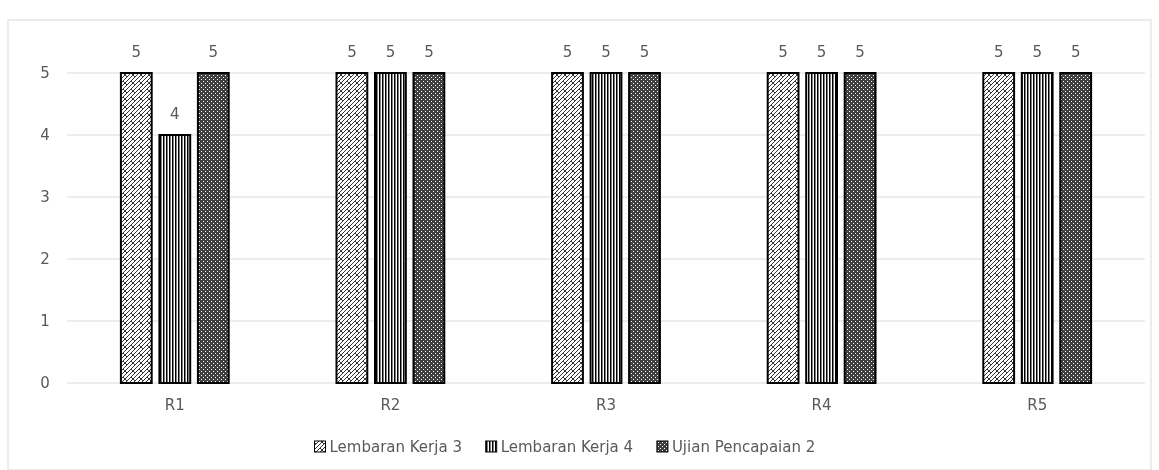 This screenshot has width=1159, height=470. I want to click on legend-label: Lembaran Kerja 3, so click(395, 447).